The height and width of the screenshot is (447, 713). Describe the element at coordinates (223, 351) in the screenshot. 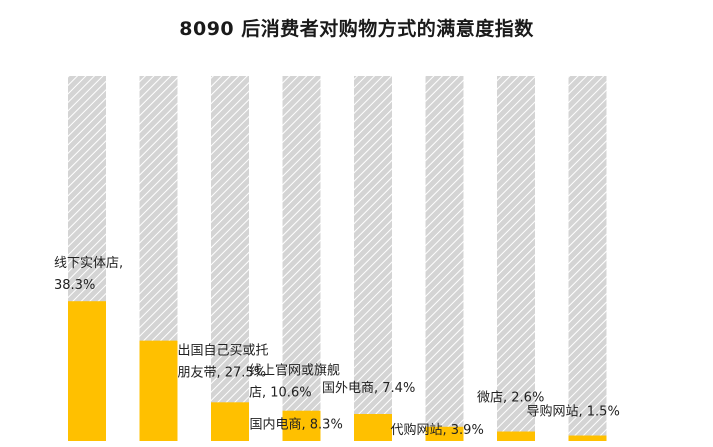

I see `data-label: 出国自己买或托` at that location.